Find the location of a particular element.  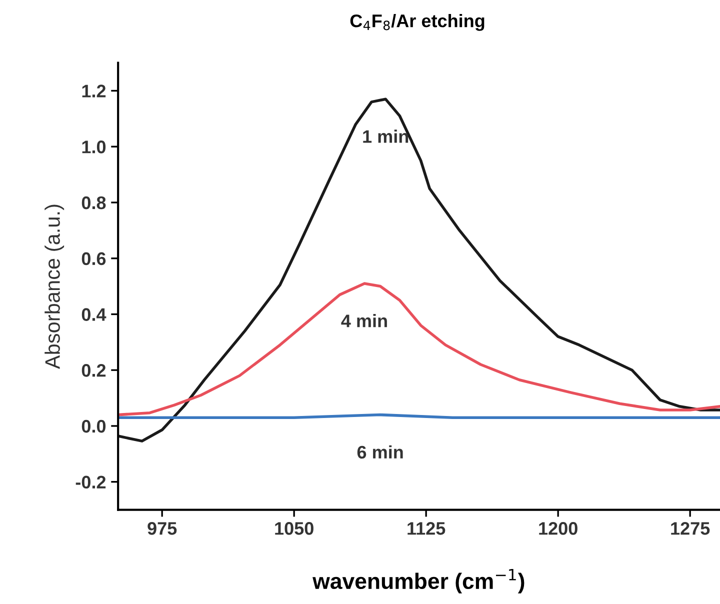

x-tick-label: 1200 is located at coordinates (558, 528).